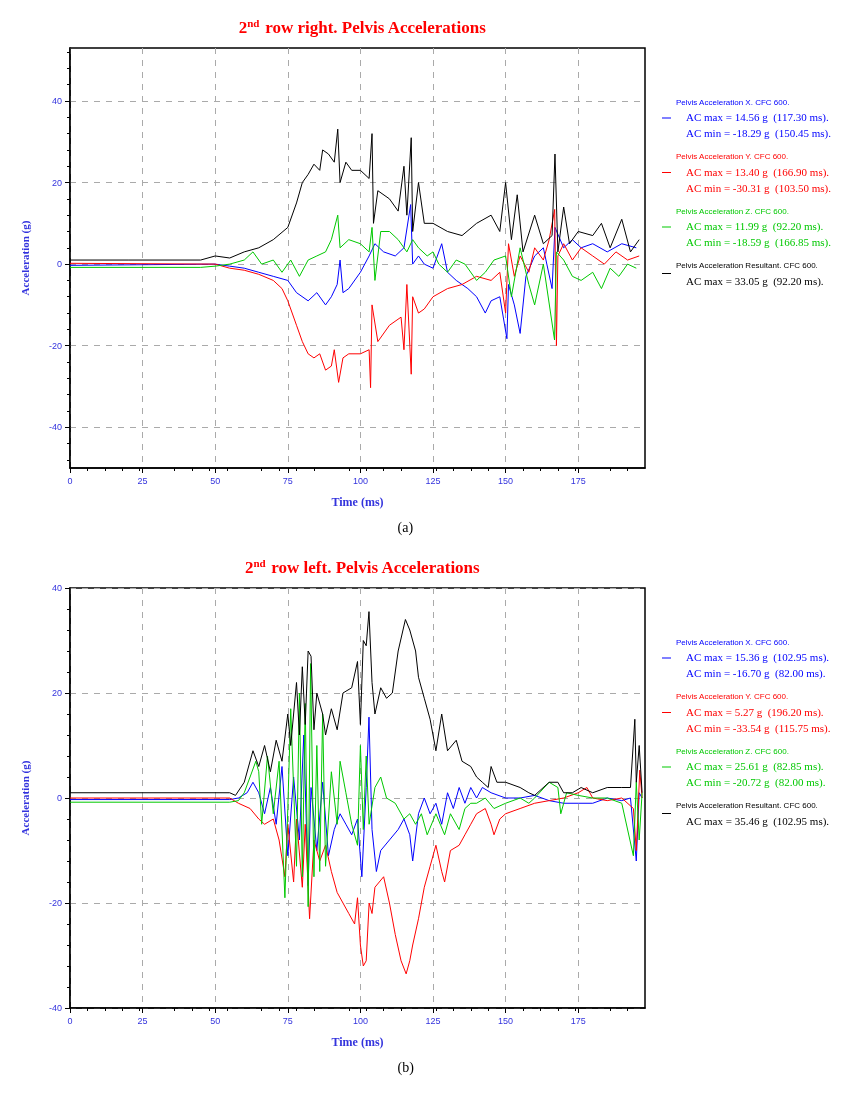 Image resolution: width=841 pixels, height=1100 pixels. I want to click on legend-label: Pelvis Acceleration Resultant. CFC 600. AC max = 33.05 g (92.20 ms)., so click(750, 274).